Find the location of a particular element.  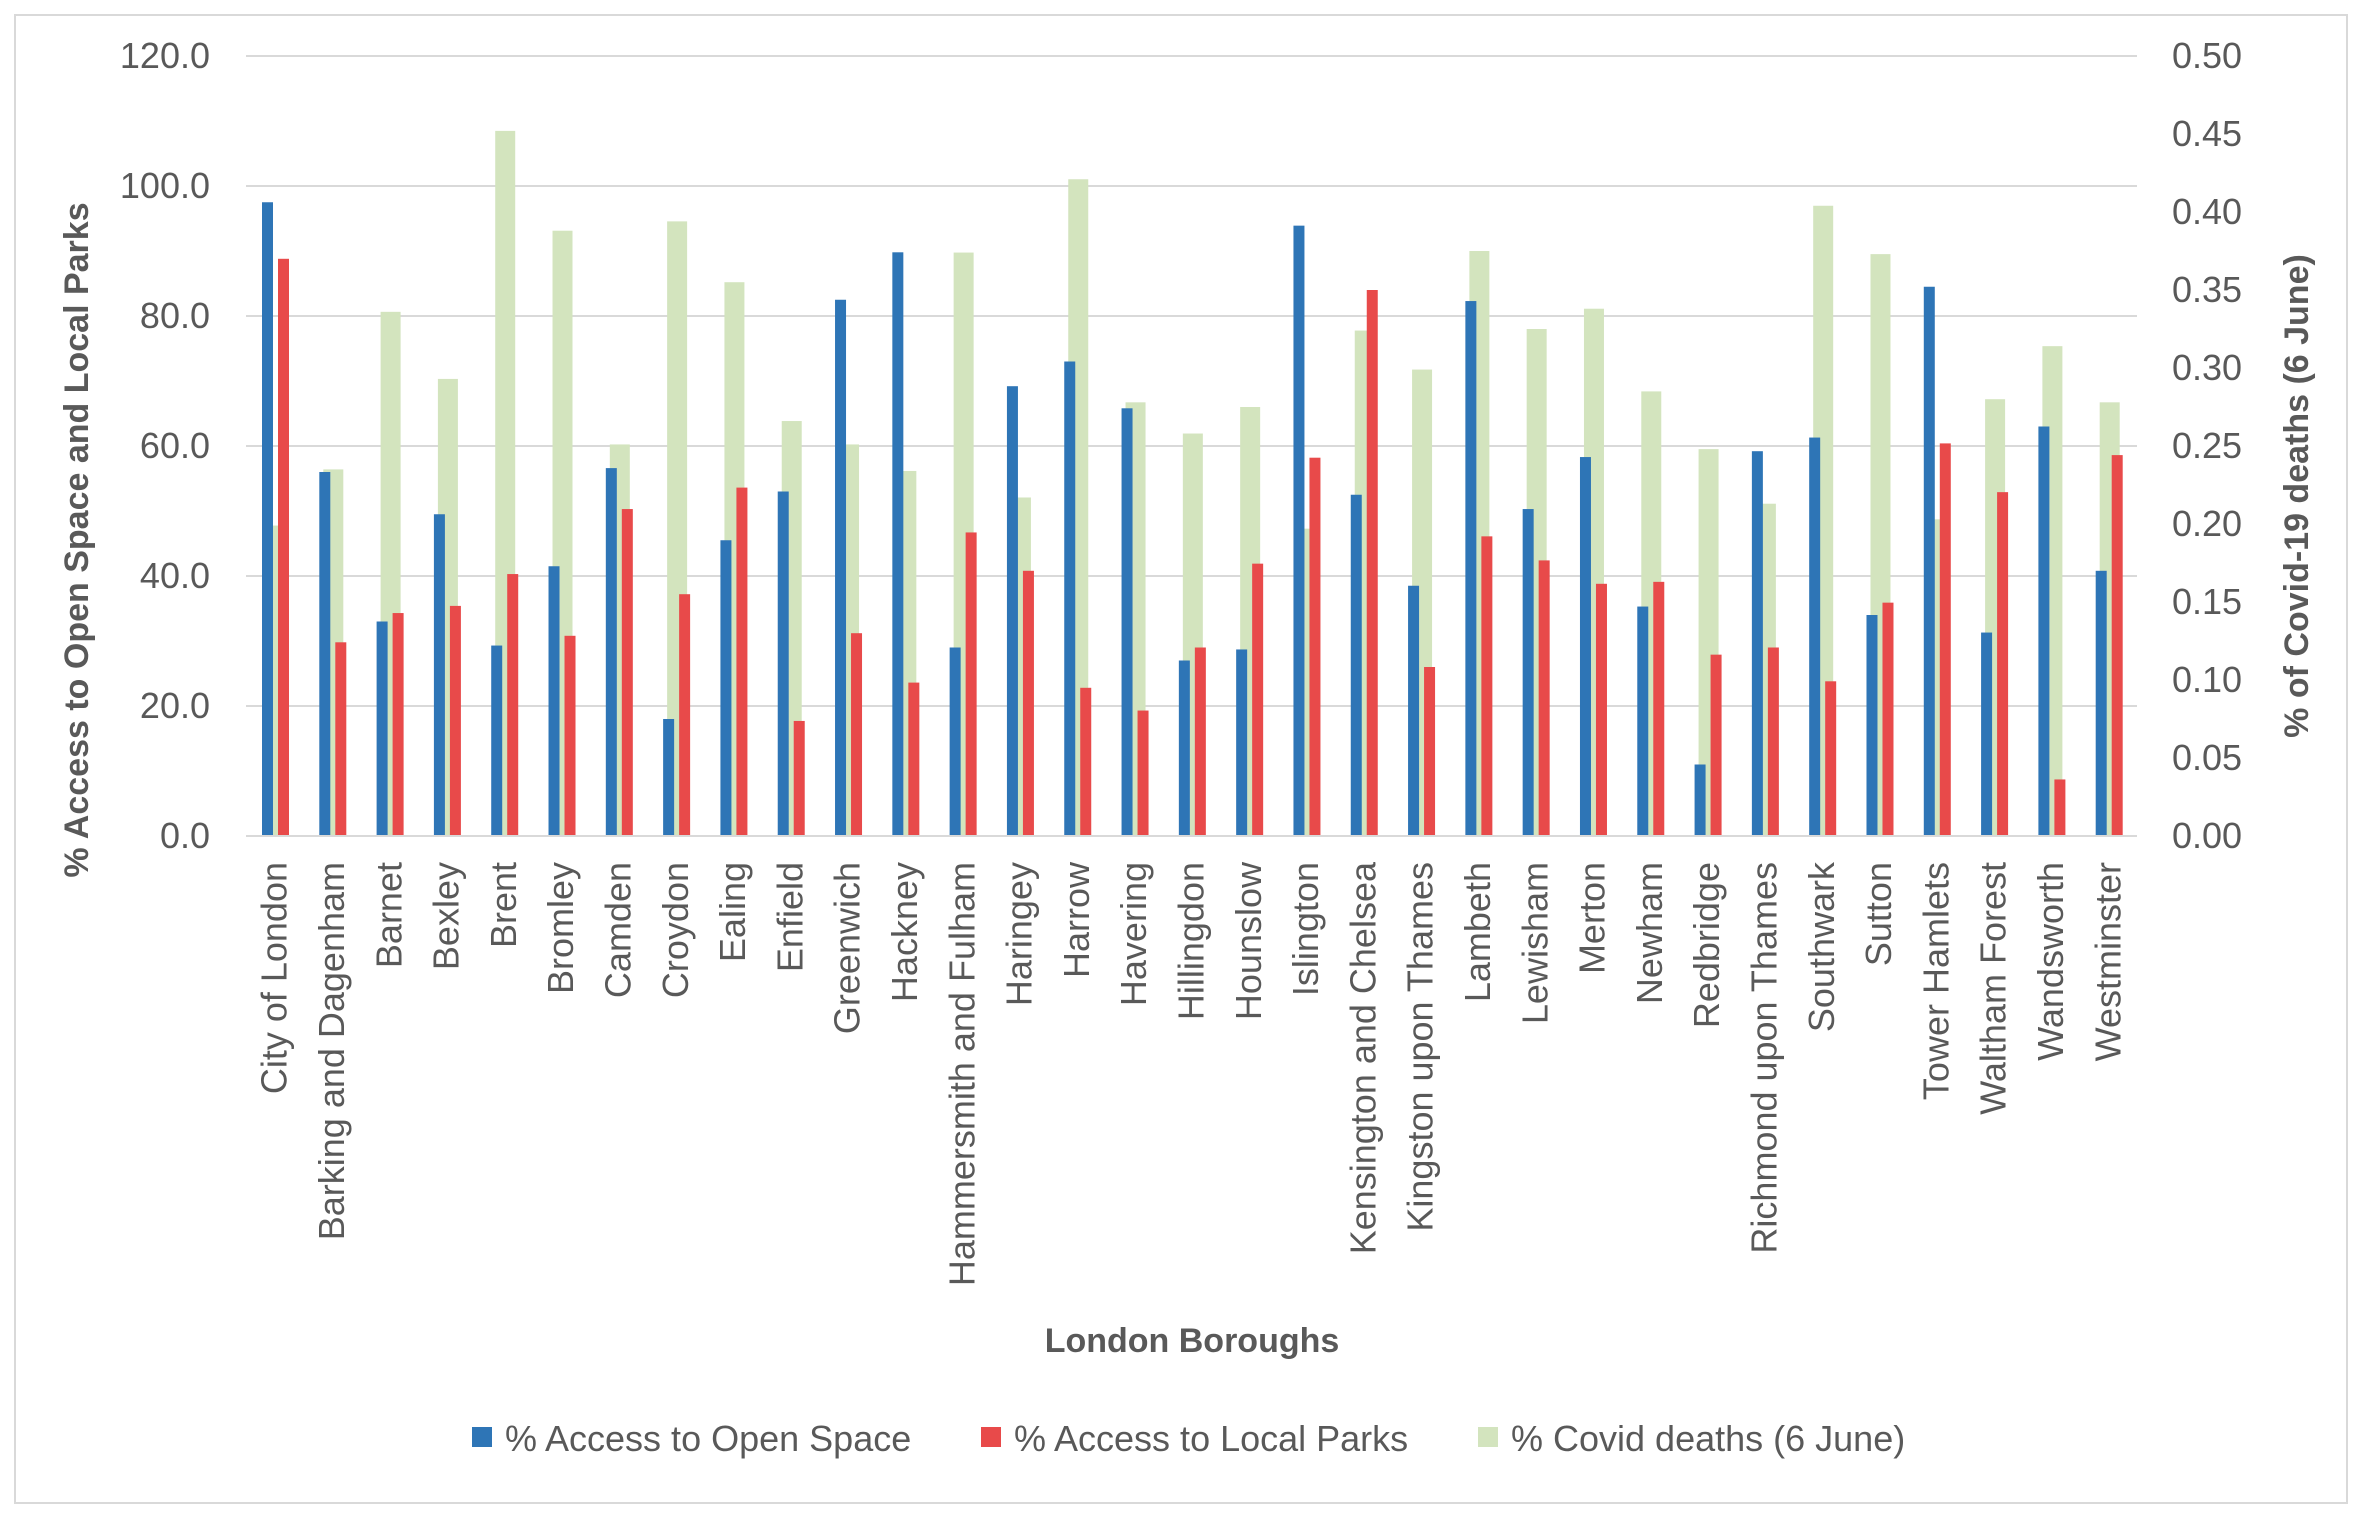

y2-tick-label: 0.30 is located at coordinates (2207, 367).